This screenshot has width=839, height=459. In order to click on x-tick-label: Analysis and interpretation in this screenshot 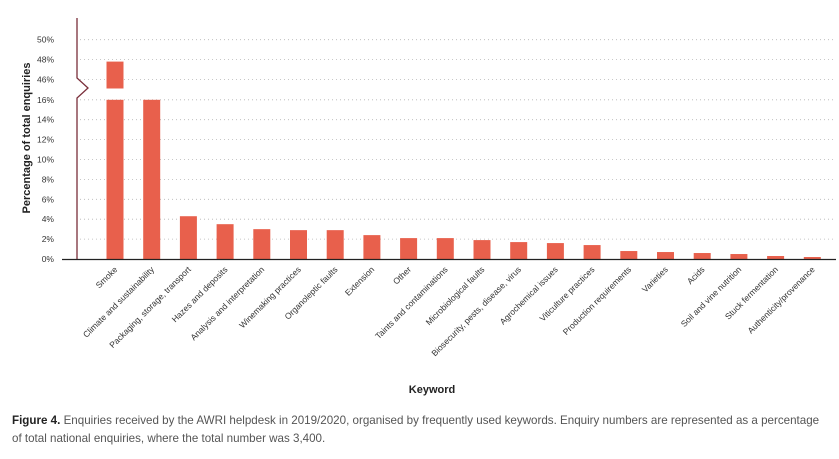, I will do `click(227, 303)`.